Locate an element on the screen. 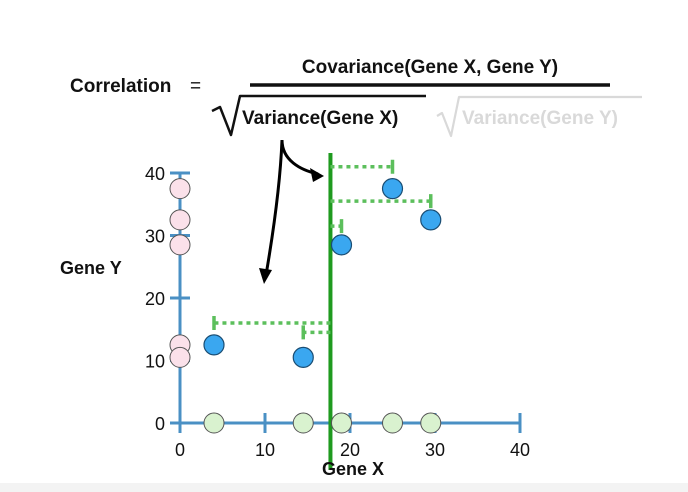 The height and width of the screenshot is (492, 688). y-tick-label: 40 is located at coordinates (155, 174).